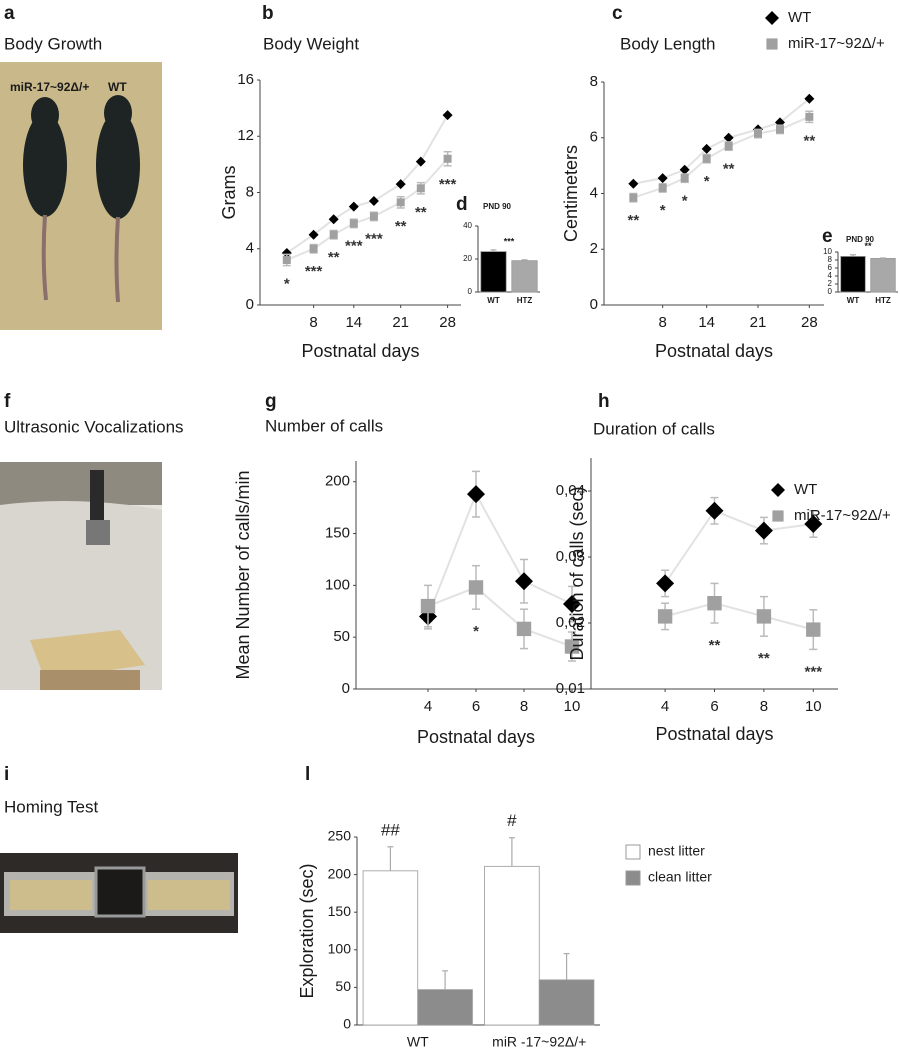  I want to click on x-tick-label: 14, so click(353, 322).